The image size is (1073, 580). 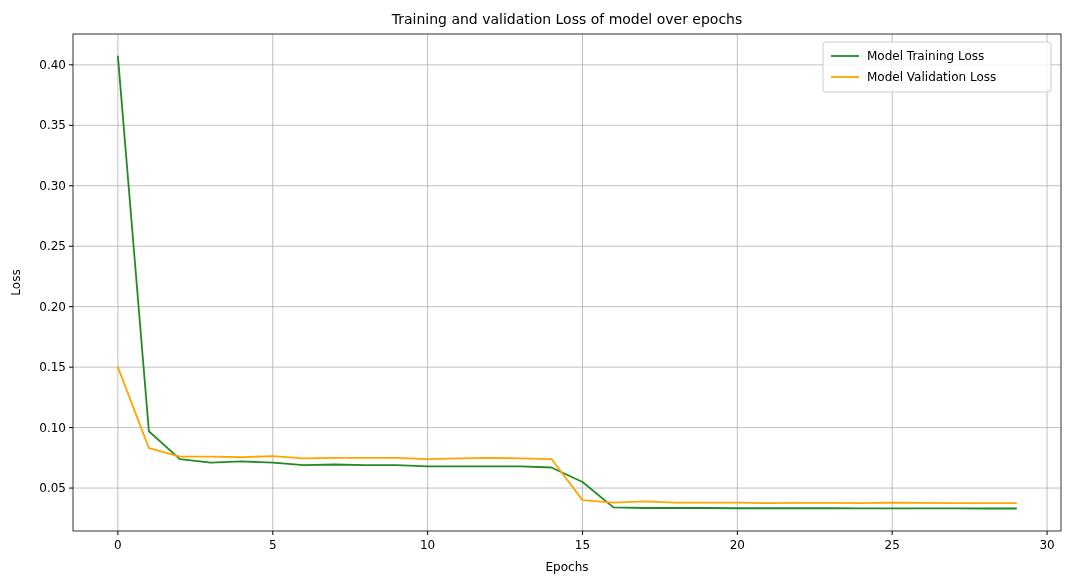 What do you see at coordinates (566, 19) in the screenshot?
I see `chart-title: Training and validation Loss of model over epochs` at bounding box center [566, 19].